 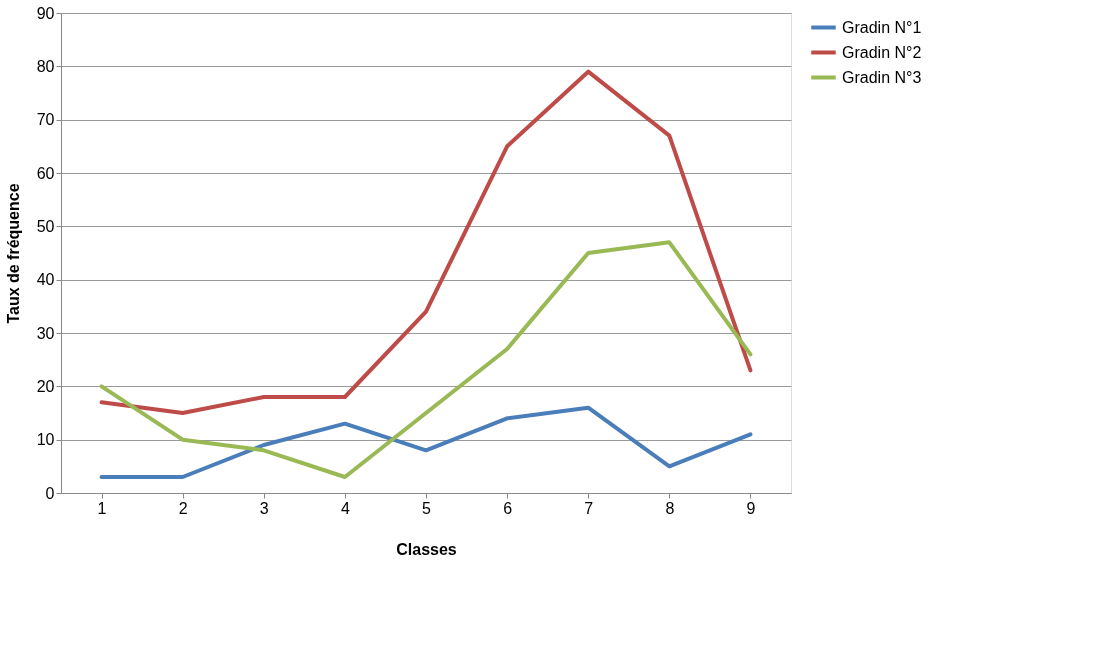 What do you see at coordinates (882, 52) in the screenshot?
I see `legend-label: Gradin N°2` at bounding box center [882, 52].